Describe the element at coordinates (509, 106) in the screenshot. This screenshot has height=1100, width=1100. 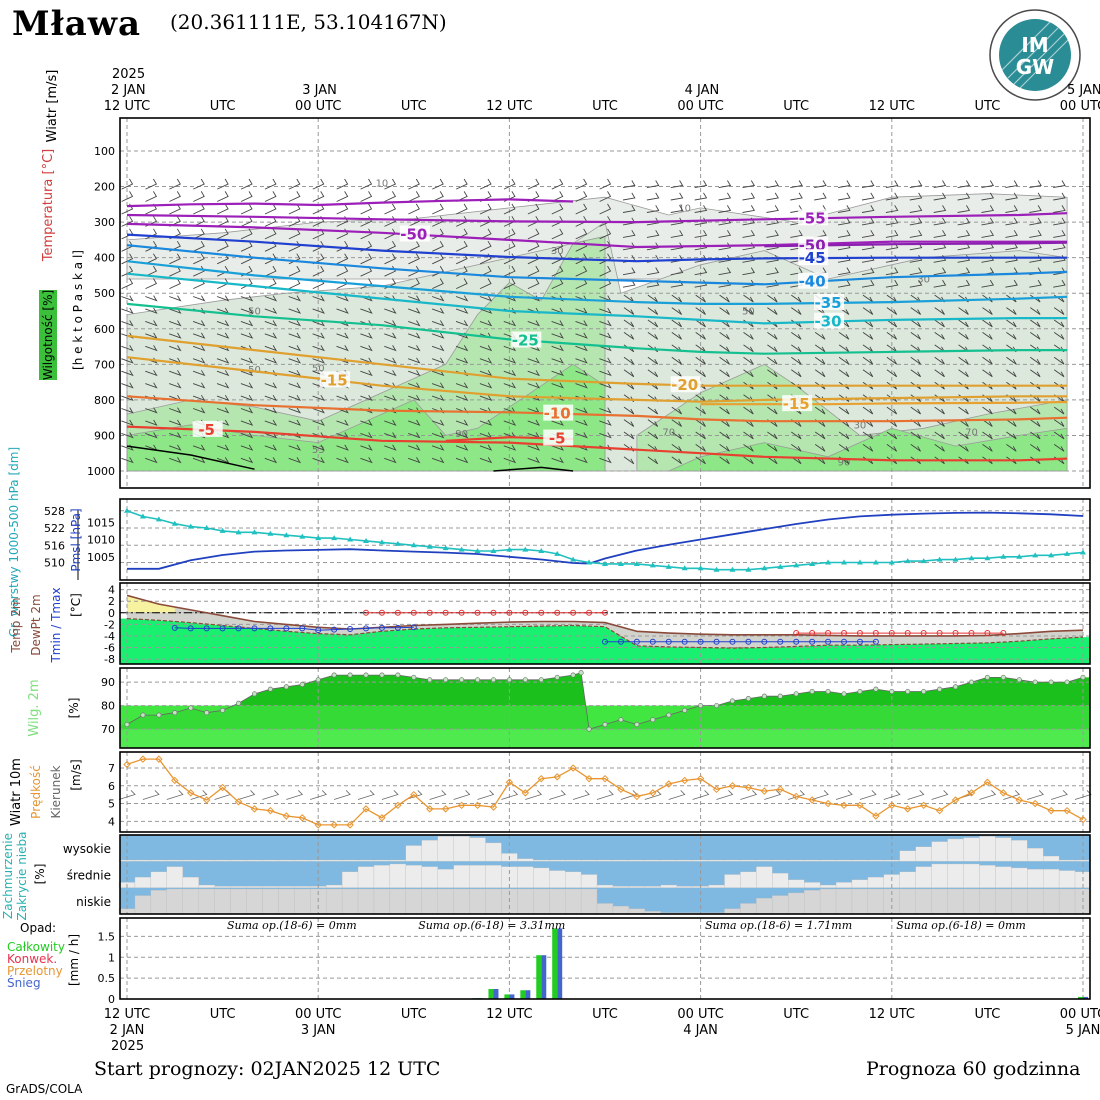
I see `top-time-label: 12 UTC` at that location.